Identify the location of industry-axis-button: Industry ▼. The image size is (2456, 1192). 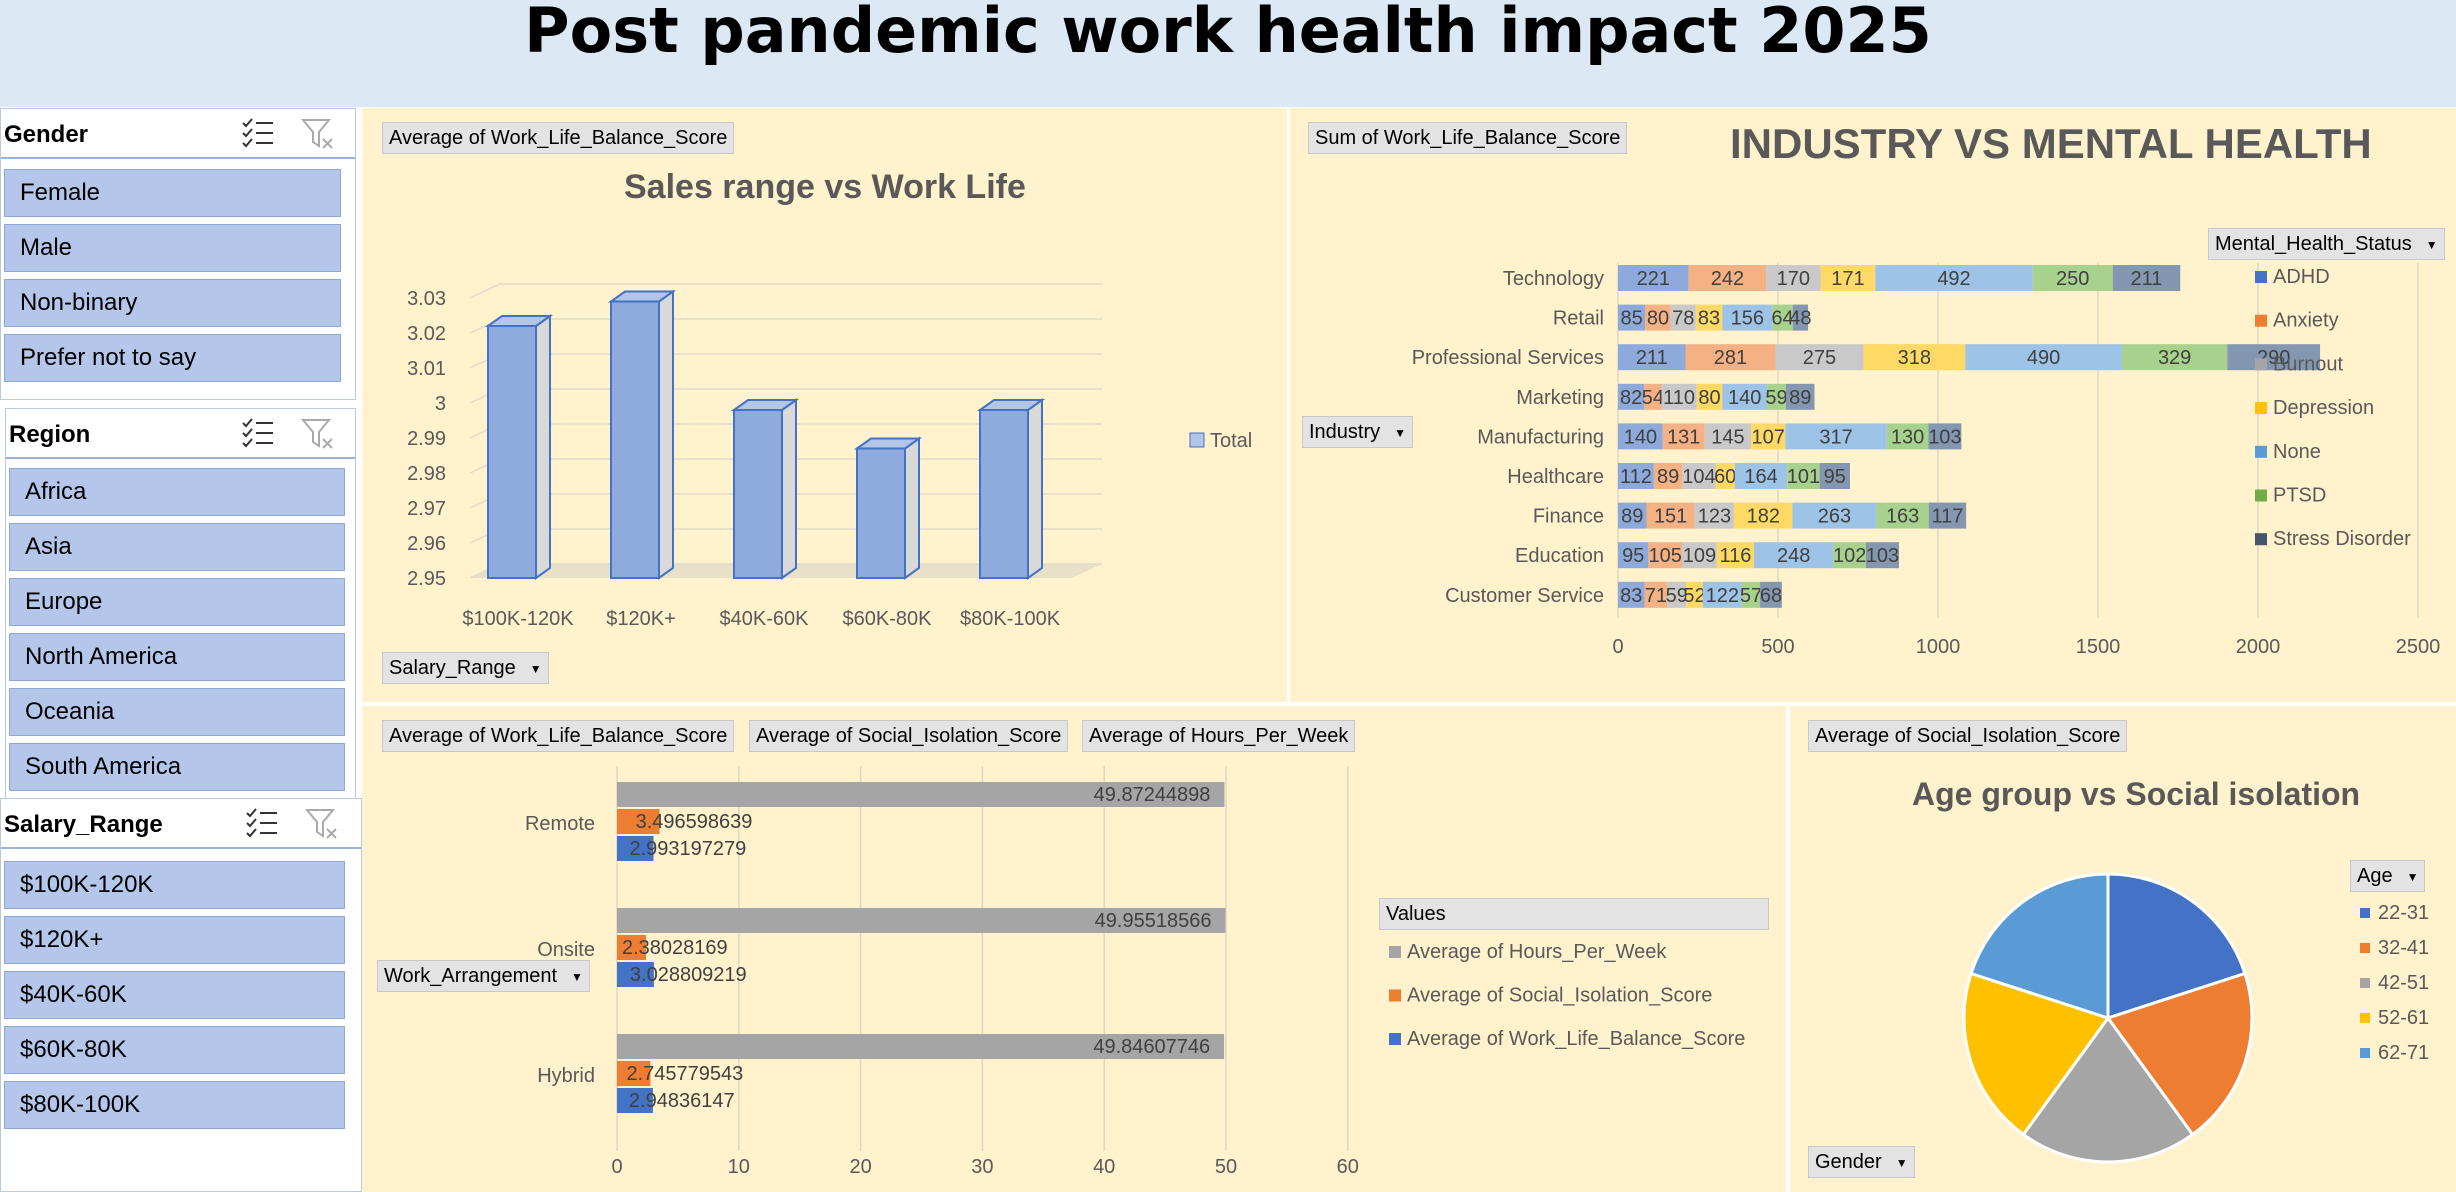
(1358, 432).